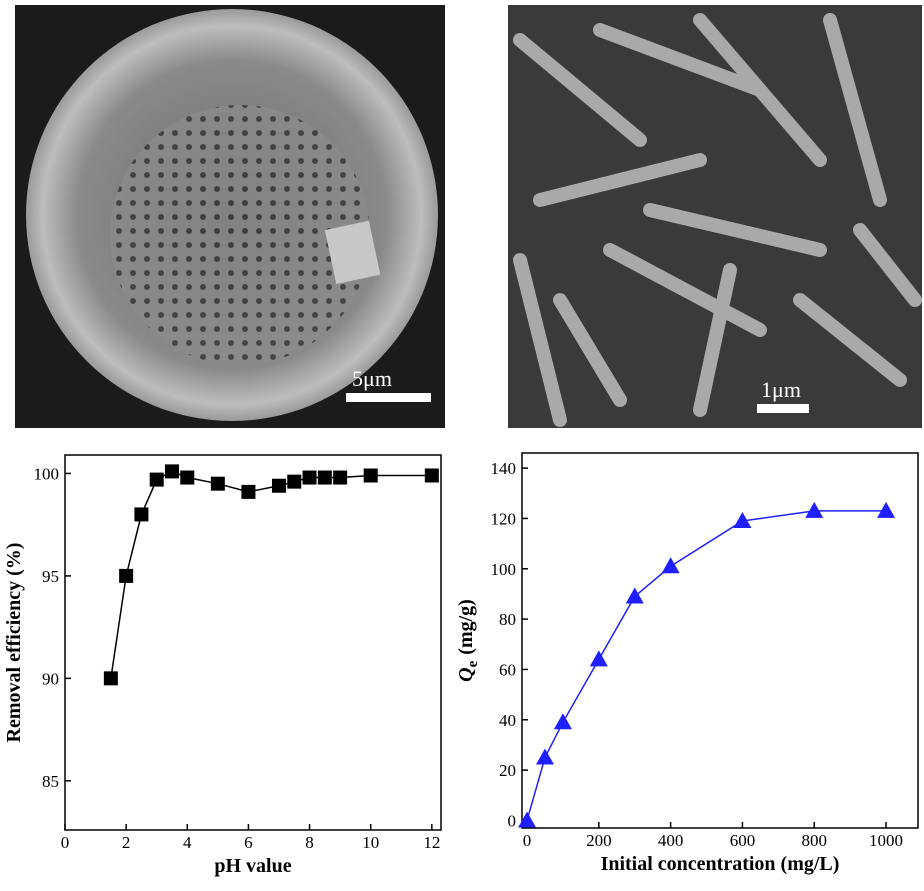 The image size is (924, 891). What do you see at coordinates (466, 627) in the screenshot?
I see `y-label-unit: (mg/g)` at bounding box center [466, 627].